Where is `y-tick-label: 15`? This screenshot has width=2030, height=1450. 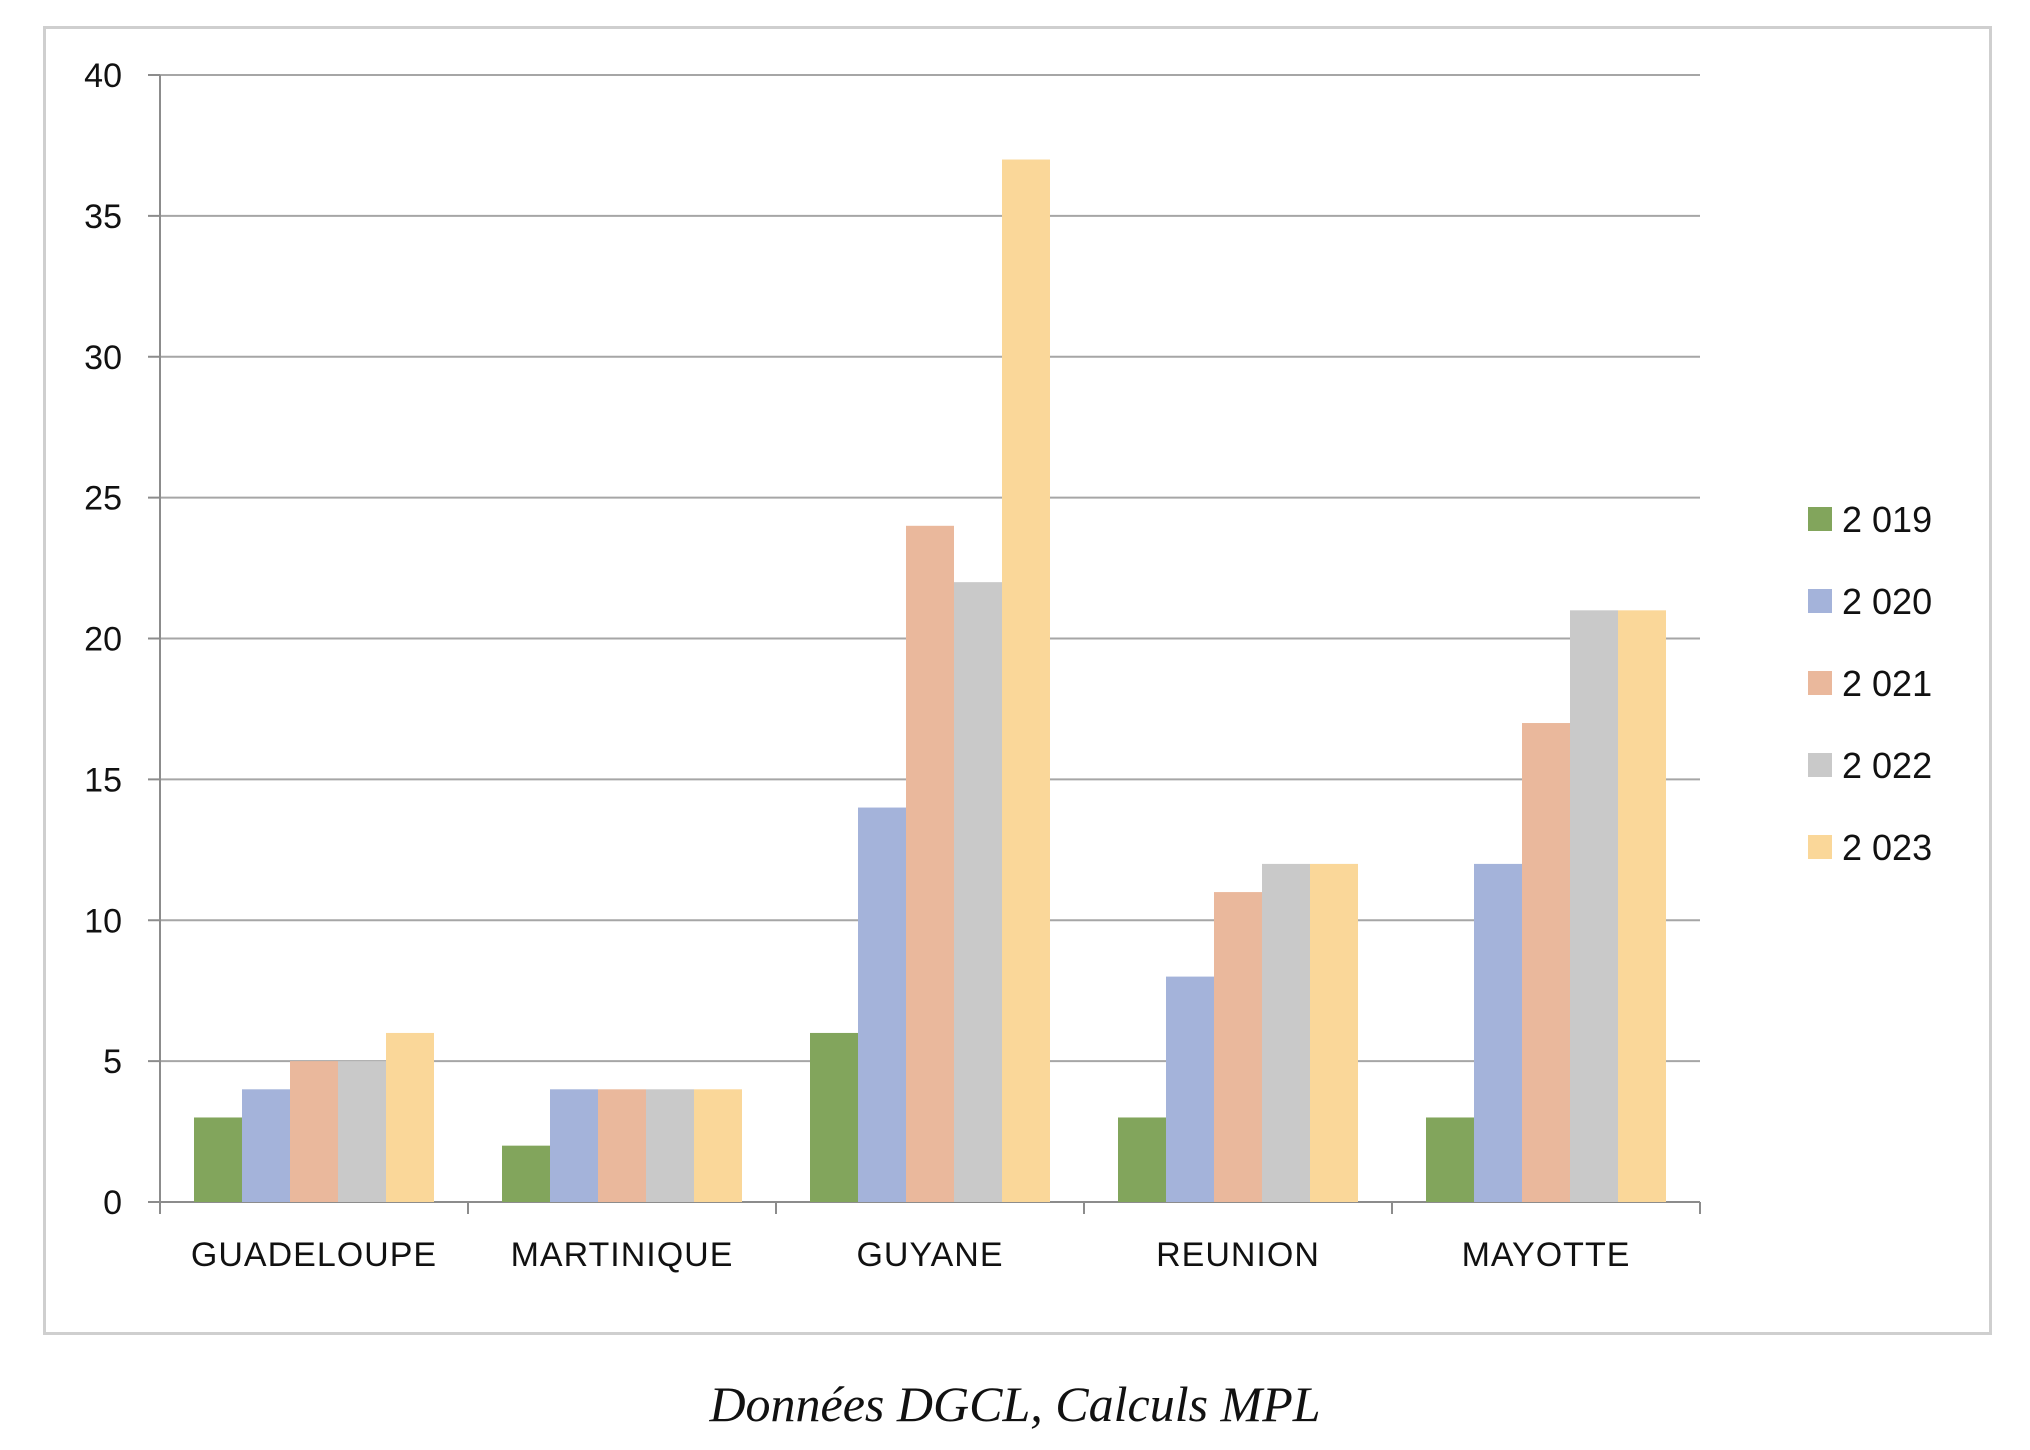
y-tick-label: 15 is located at coordinates (103, 780).